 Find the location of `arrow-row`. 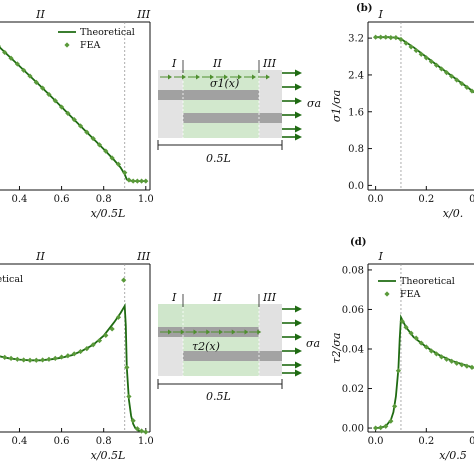

arrow-row is located at coordinates (215, 77).